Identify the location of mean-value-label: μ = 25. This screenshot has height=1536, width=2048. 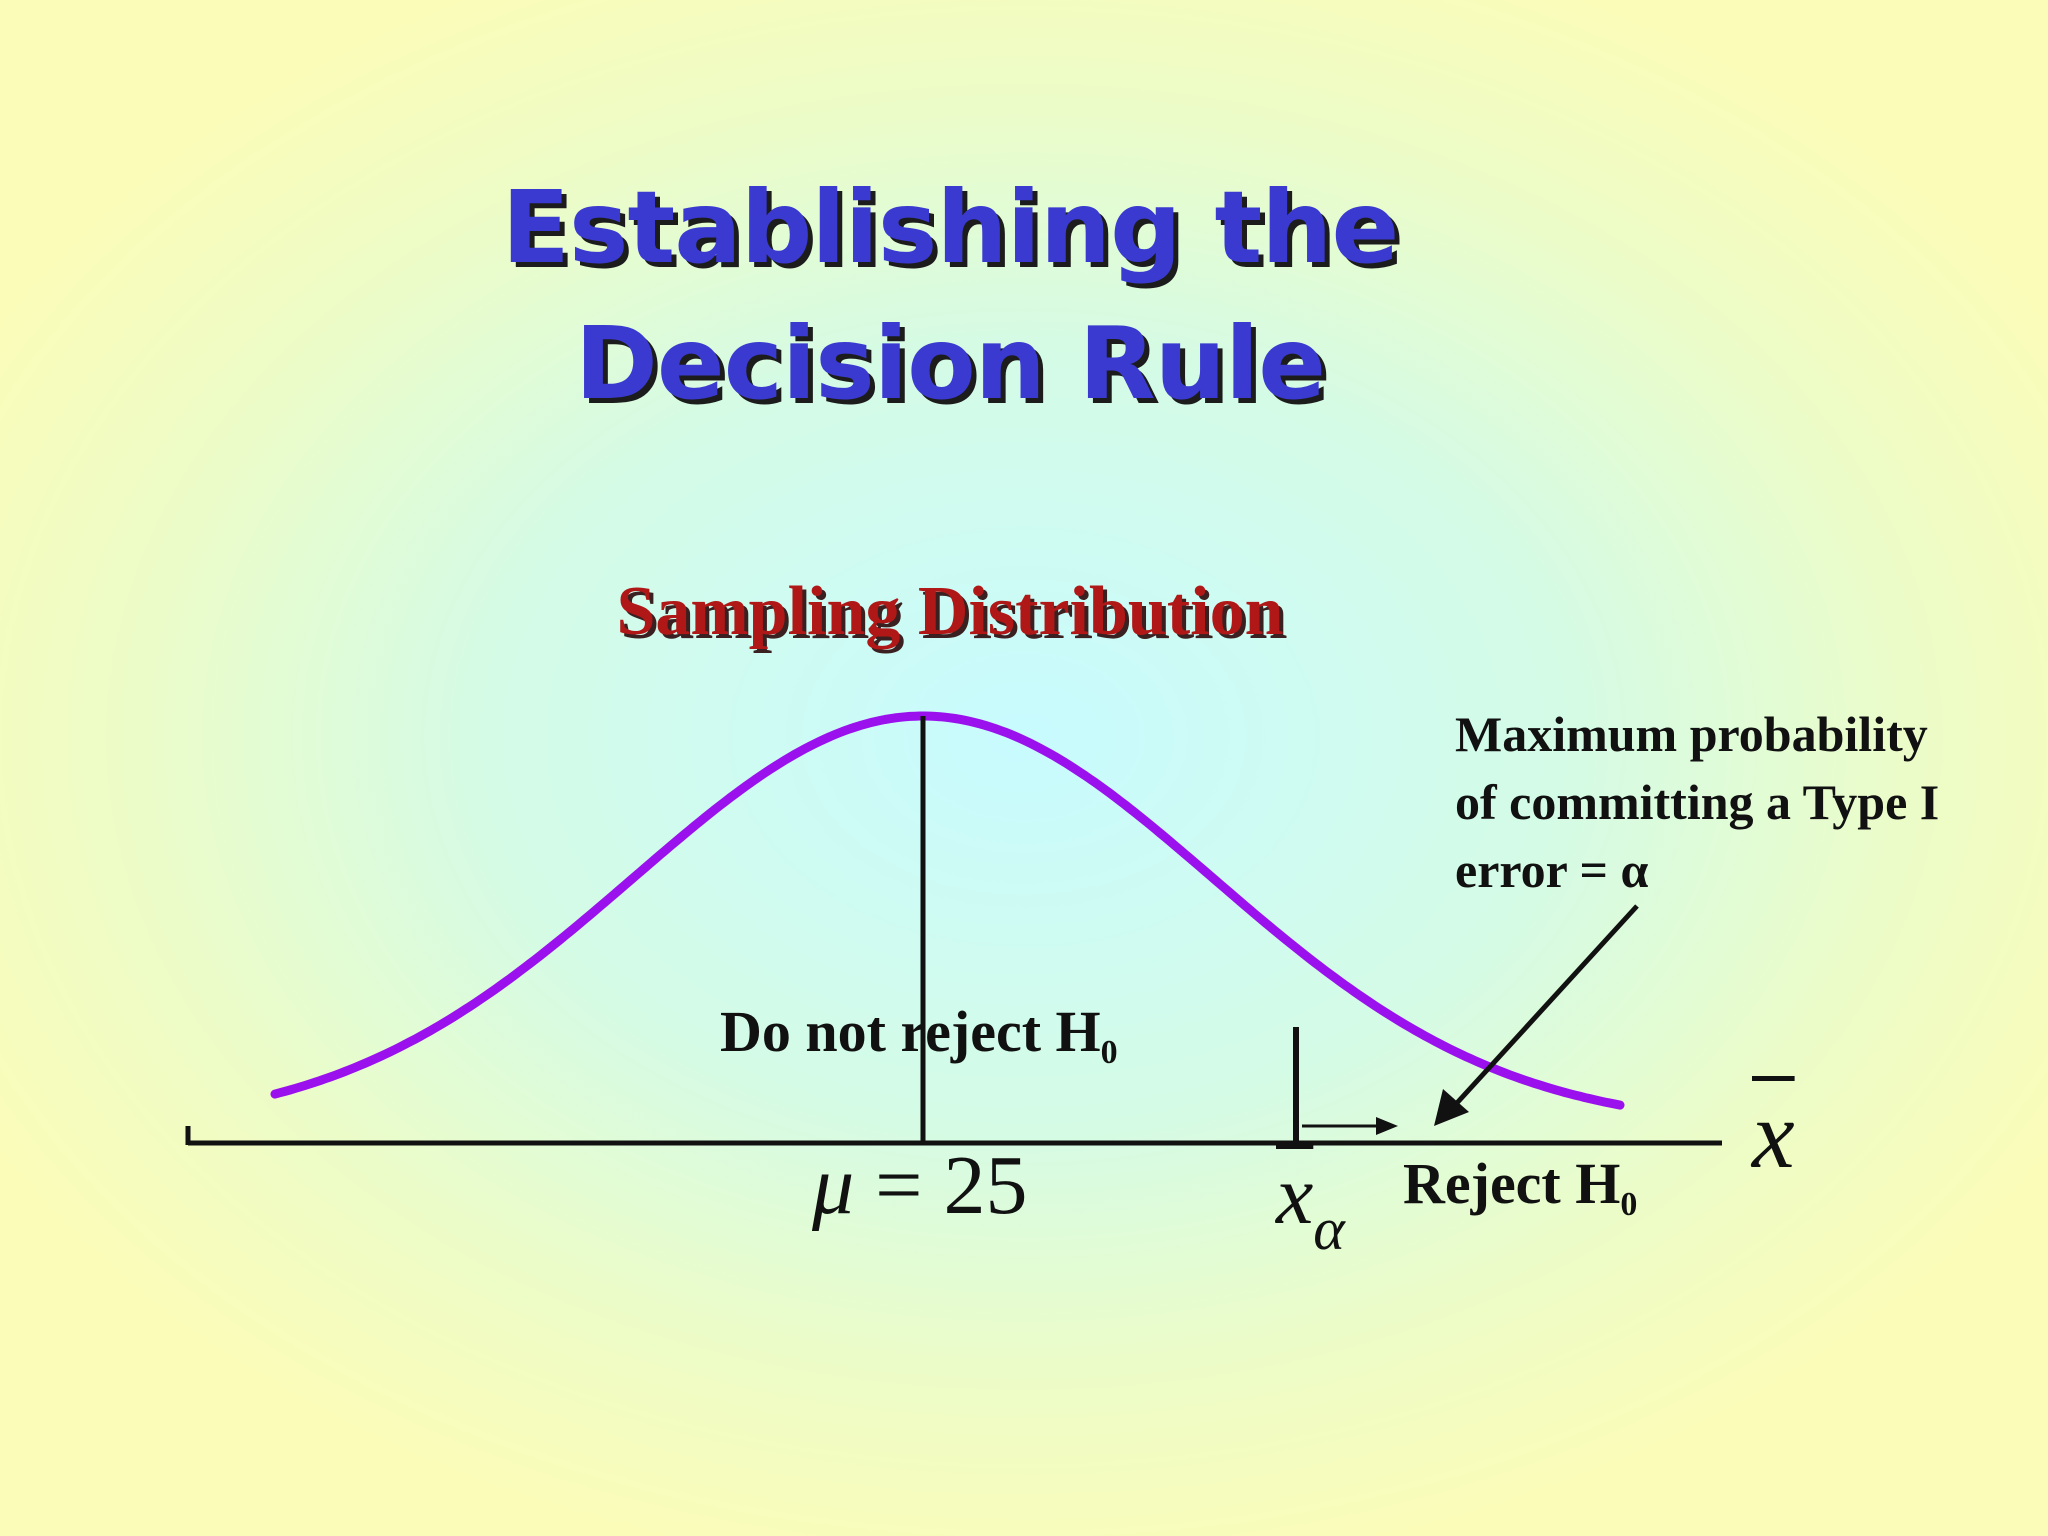
(920, 1186).